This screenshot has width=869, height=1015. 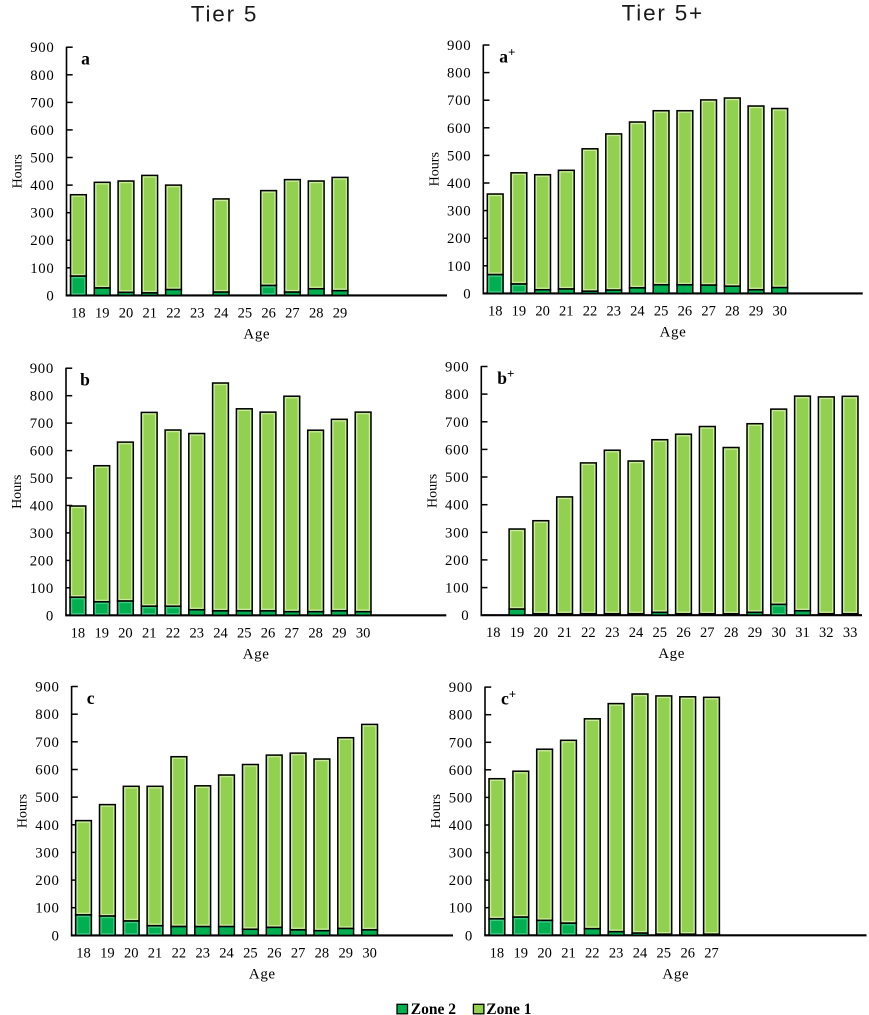 What do you see at coordinates (126, 313) in the screenshot?
I see `svg-text: 20` at bounding box center [126, 313].